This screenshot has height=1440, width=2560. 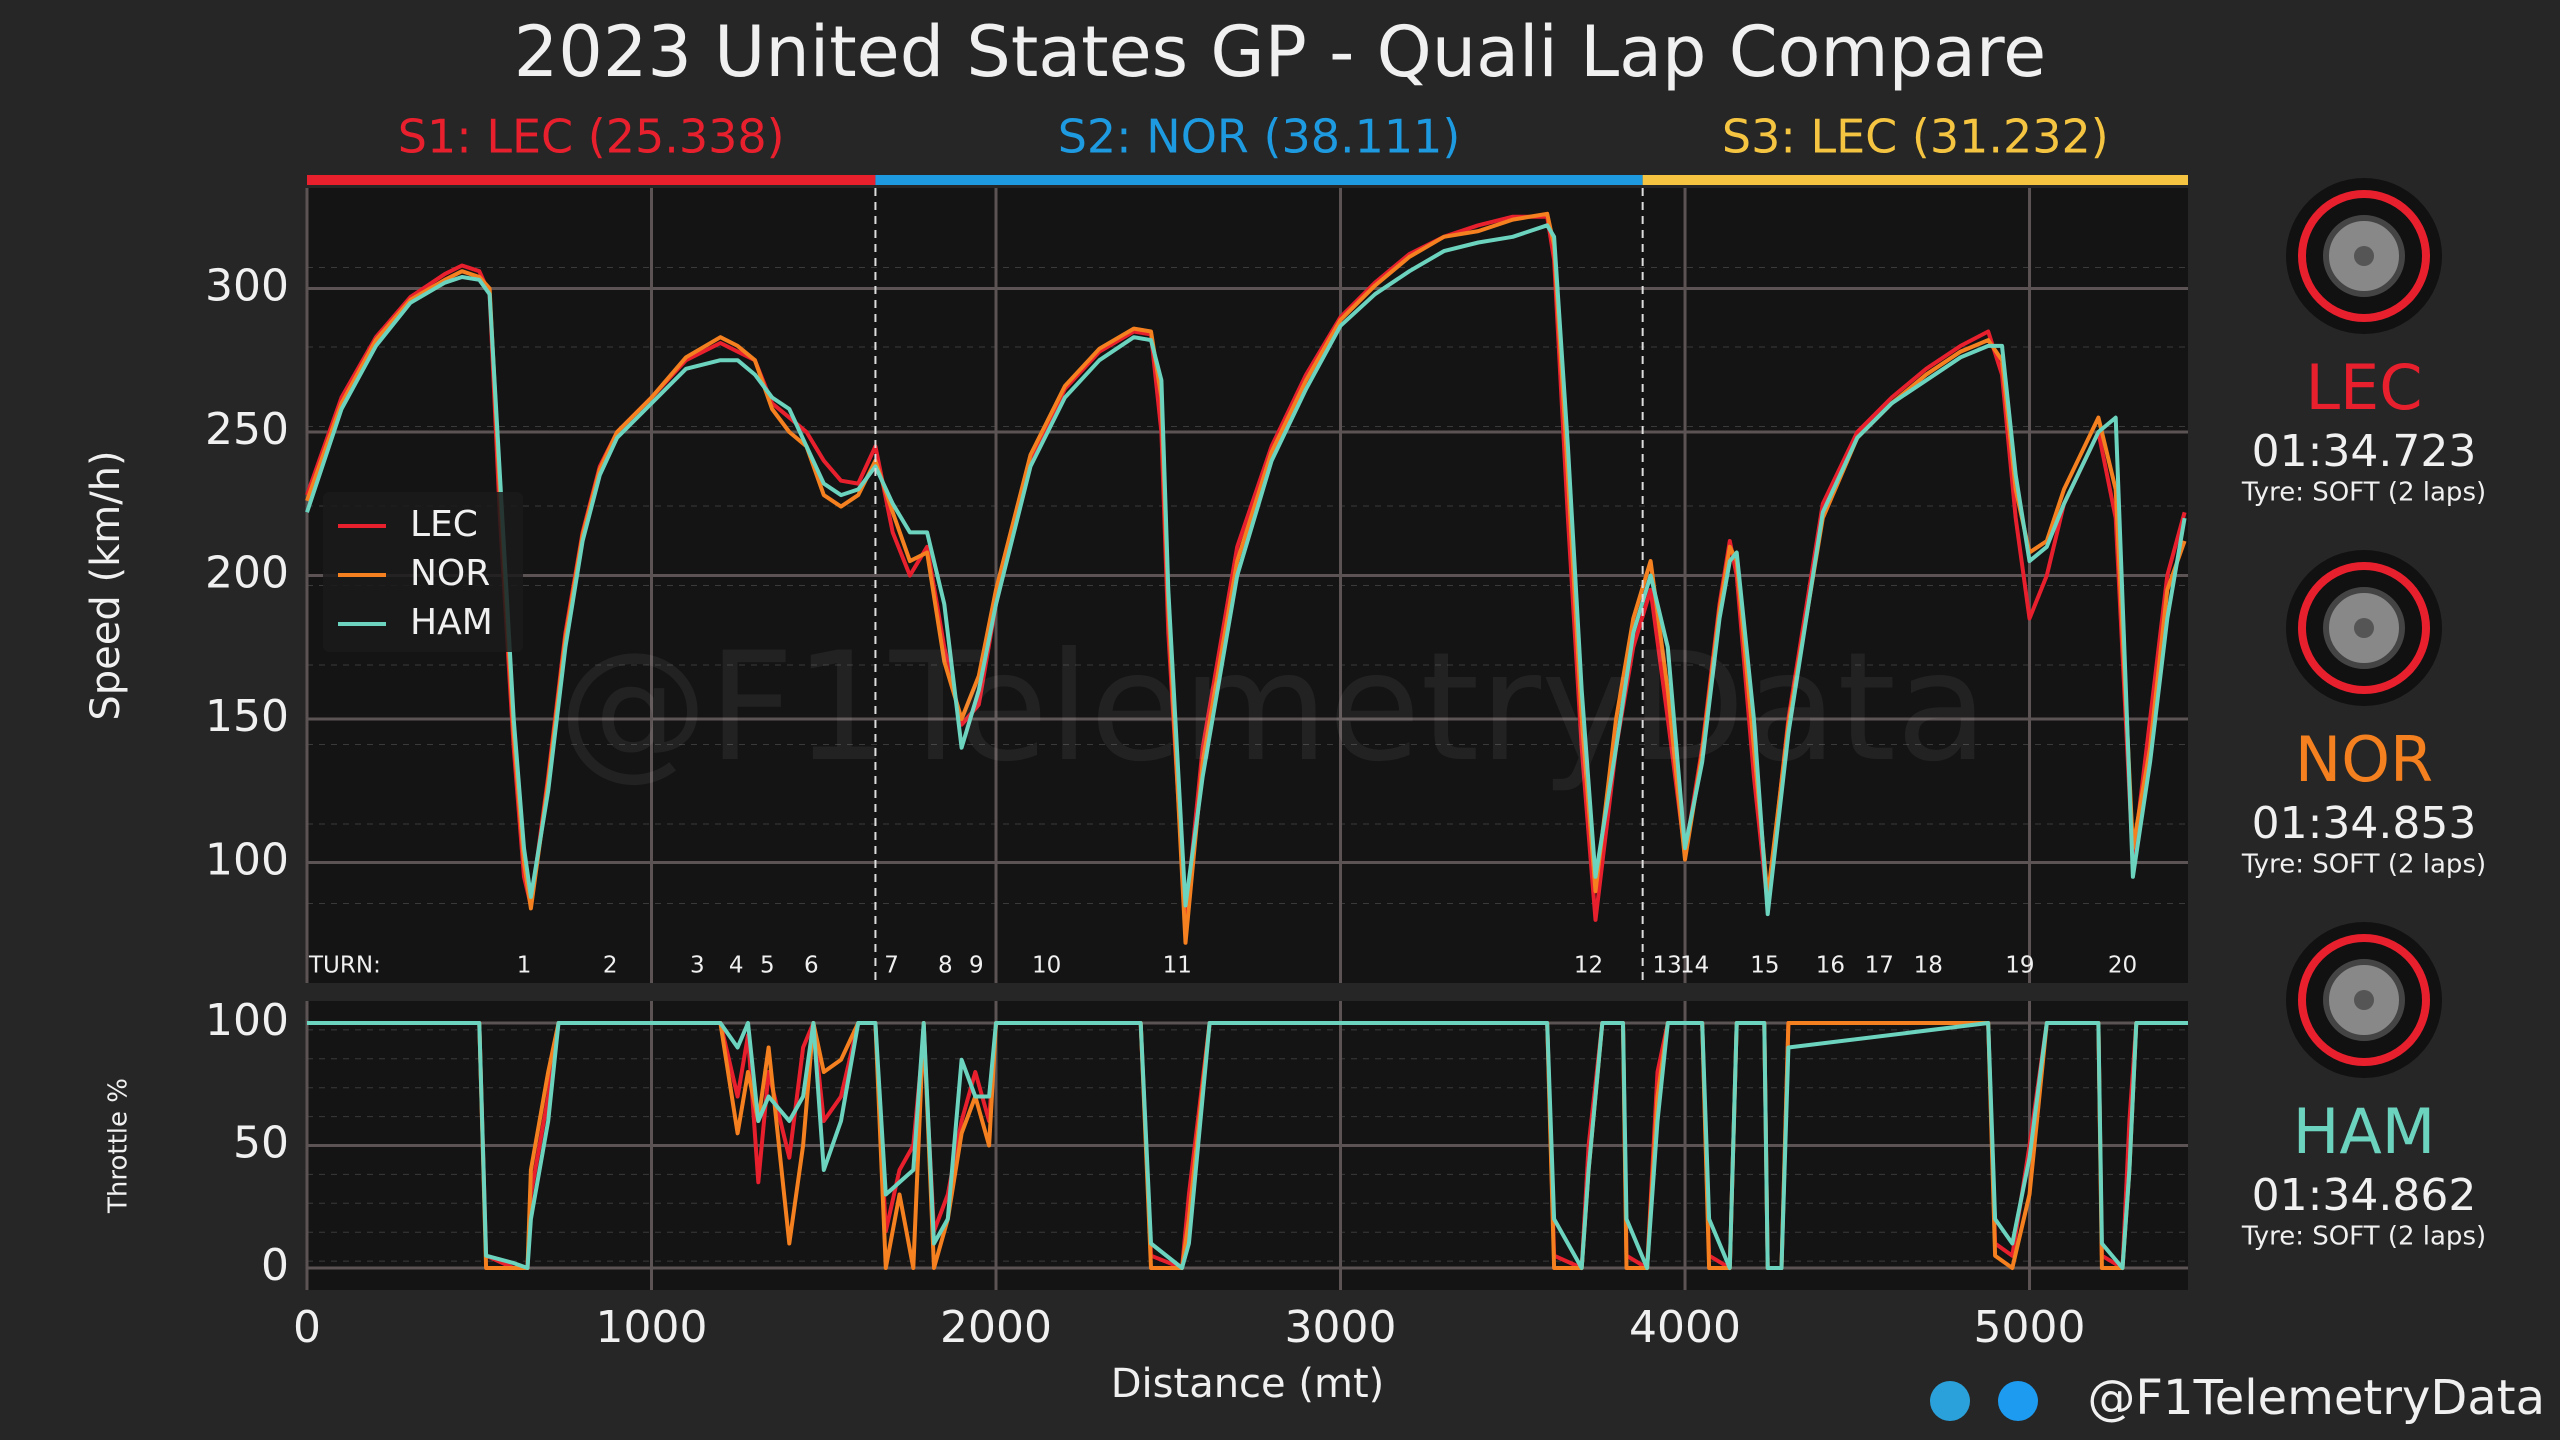 I want to click on y-tick-label: 150, so click(x=247, y=716).